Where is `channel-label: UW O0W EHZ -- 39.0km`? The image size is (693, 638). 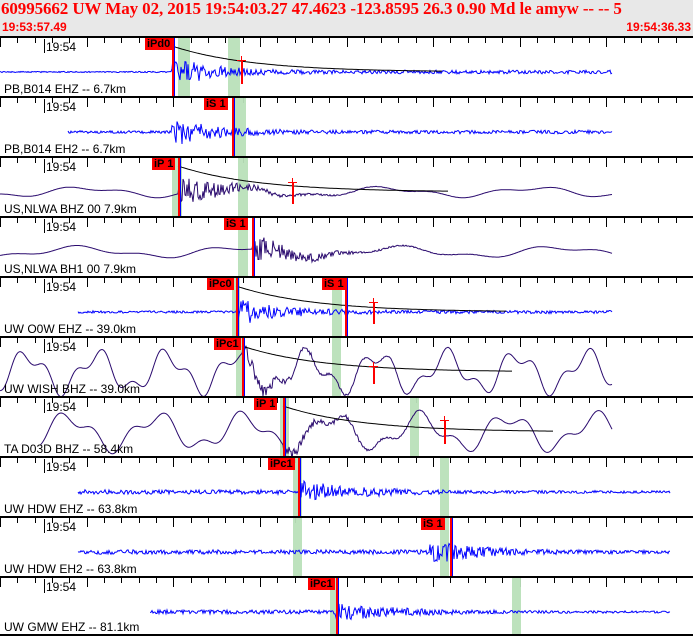
channel-label: UW O0W EHZ -- 39.0km is located at coordinates (70, 329).